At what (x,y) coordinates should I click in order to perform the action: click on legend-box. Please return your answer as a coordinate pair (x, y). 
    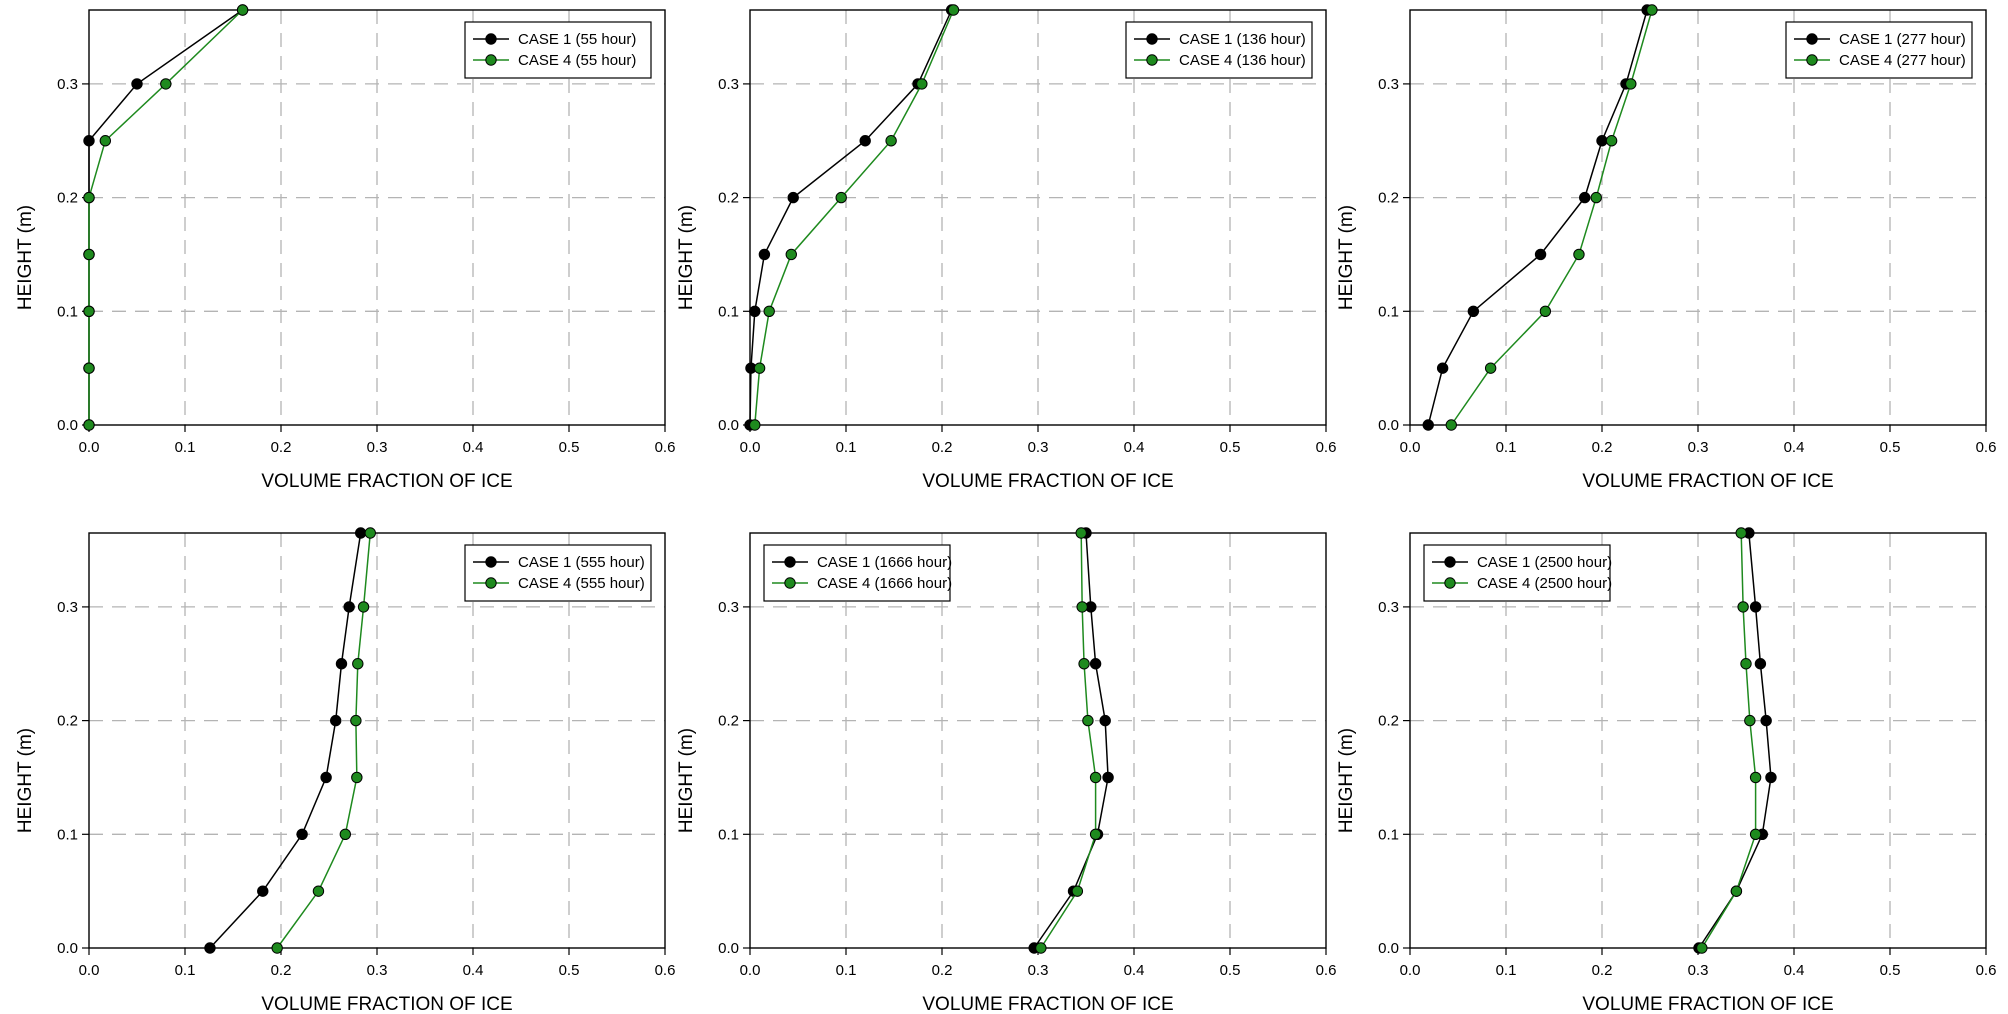
    Looking at the image, I should click on (1879, 50).